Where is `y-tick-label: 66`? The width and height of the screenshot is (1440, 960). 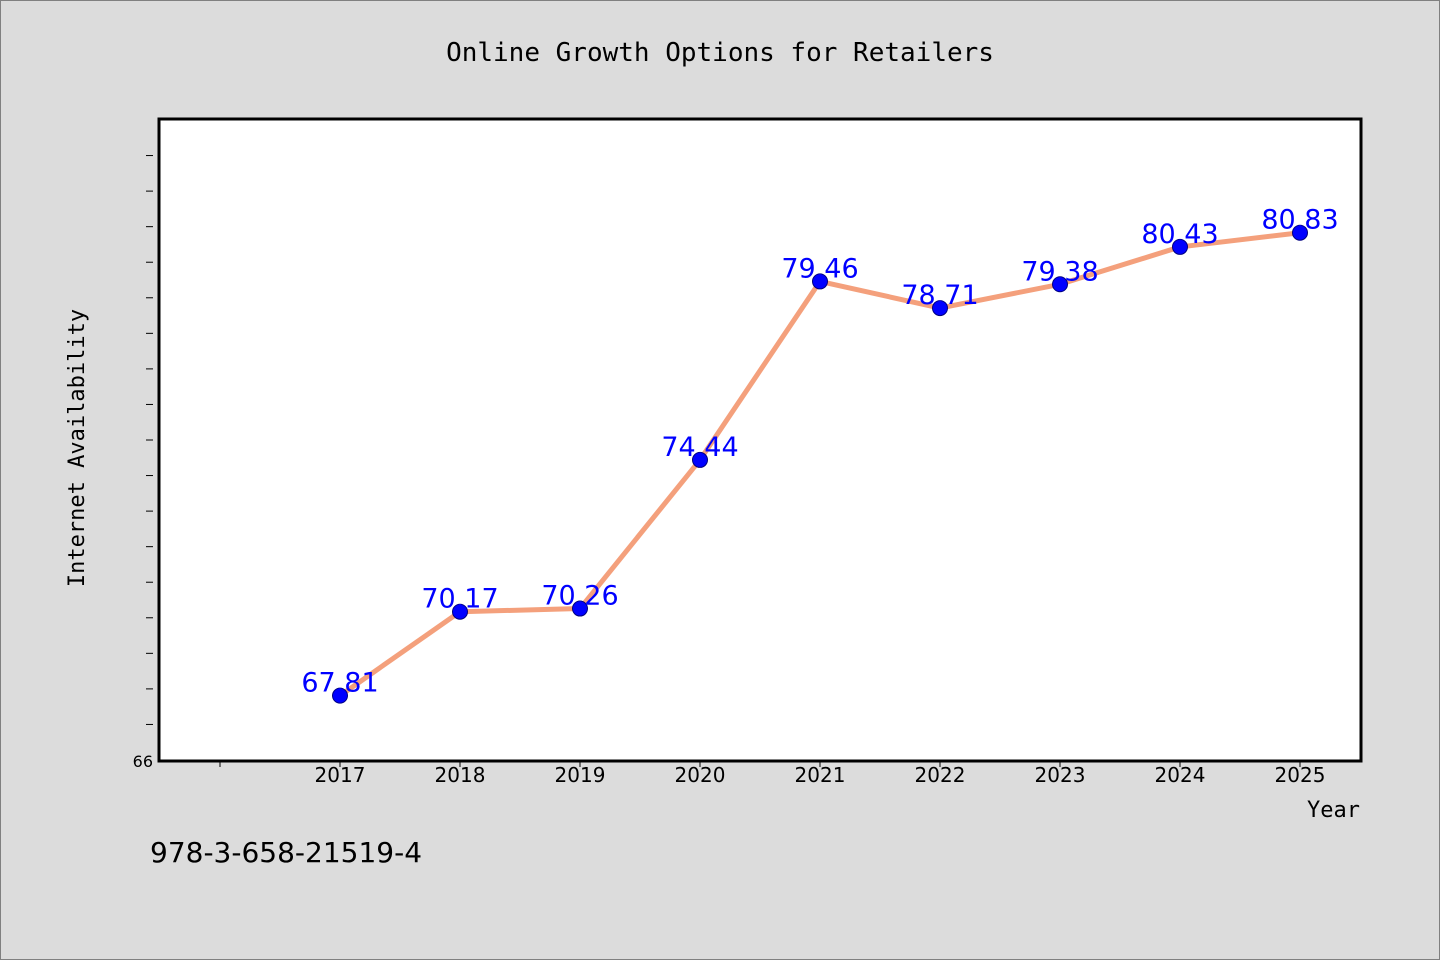
y-tick-label: 66 is located at coordinates (143, 761).